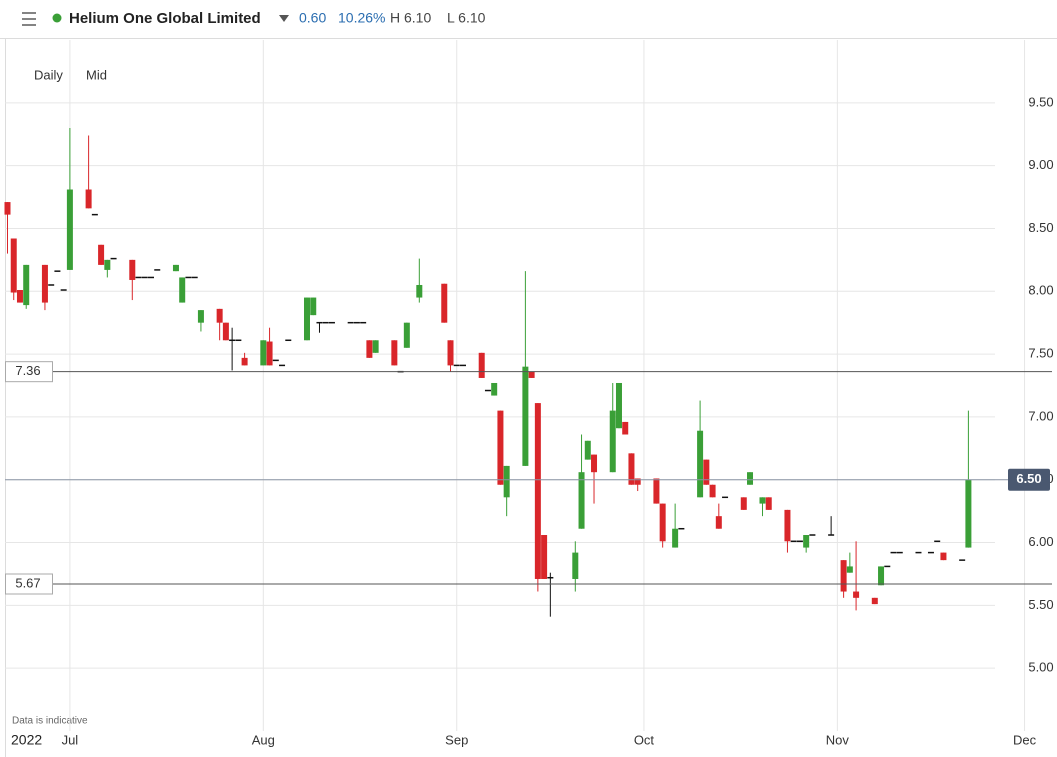  I want to click on interval: Daily, so click(48, 74).